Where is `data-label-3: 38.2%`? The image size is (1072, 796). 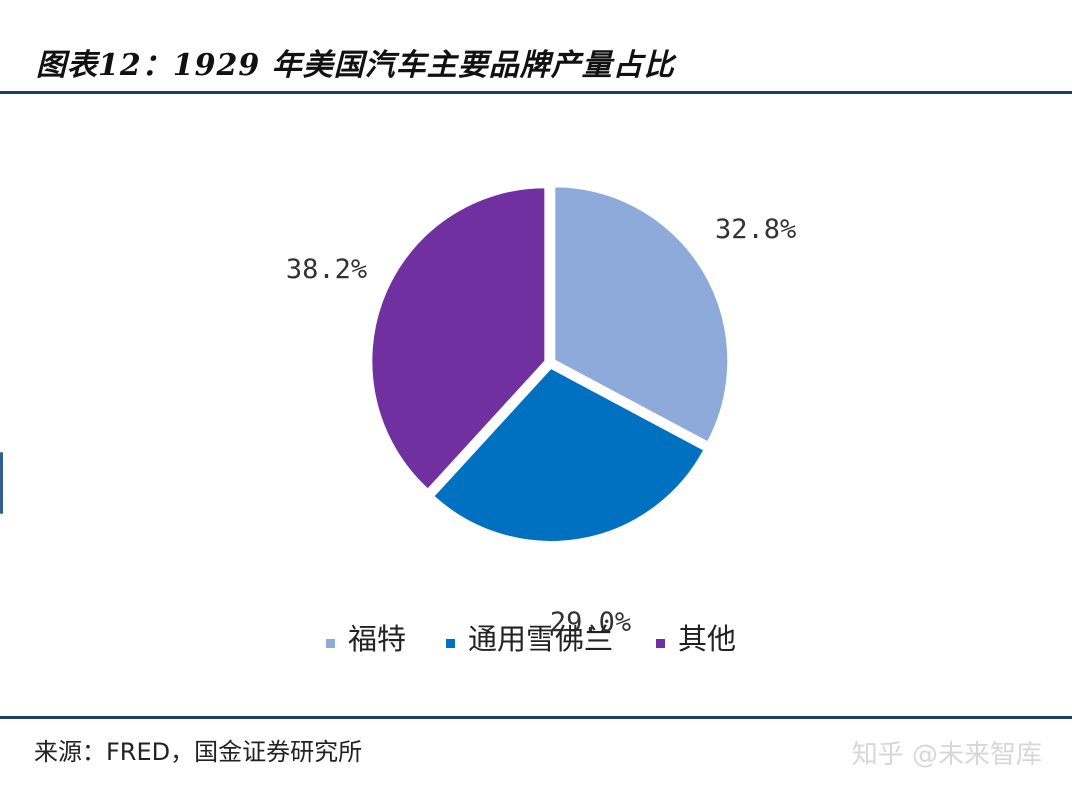 data-label-3: 38.2% is located at coordinates (326, 269).